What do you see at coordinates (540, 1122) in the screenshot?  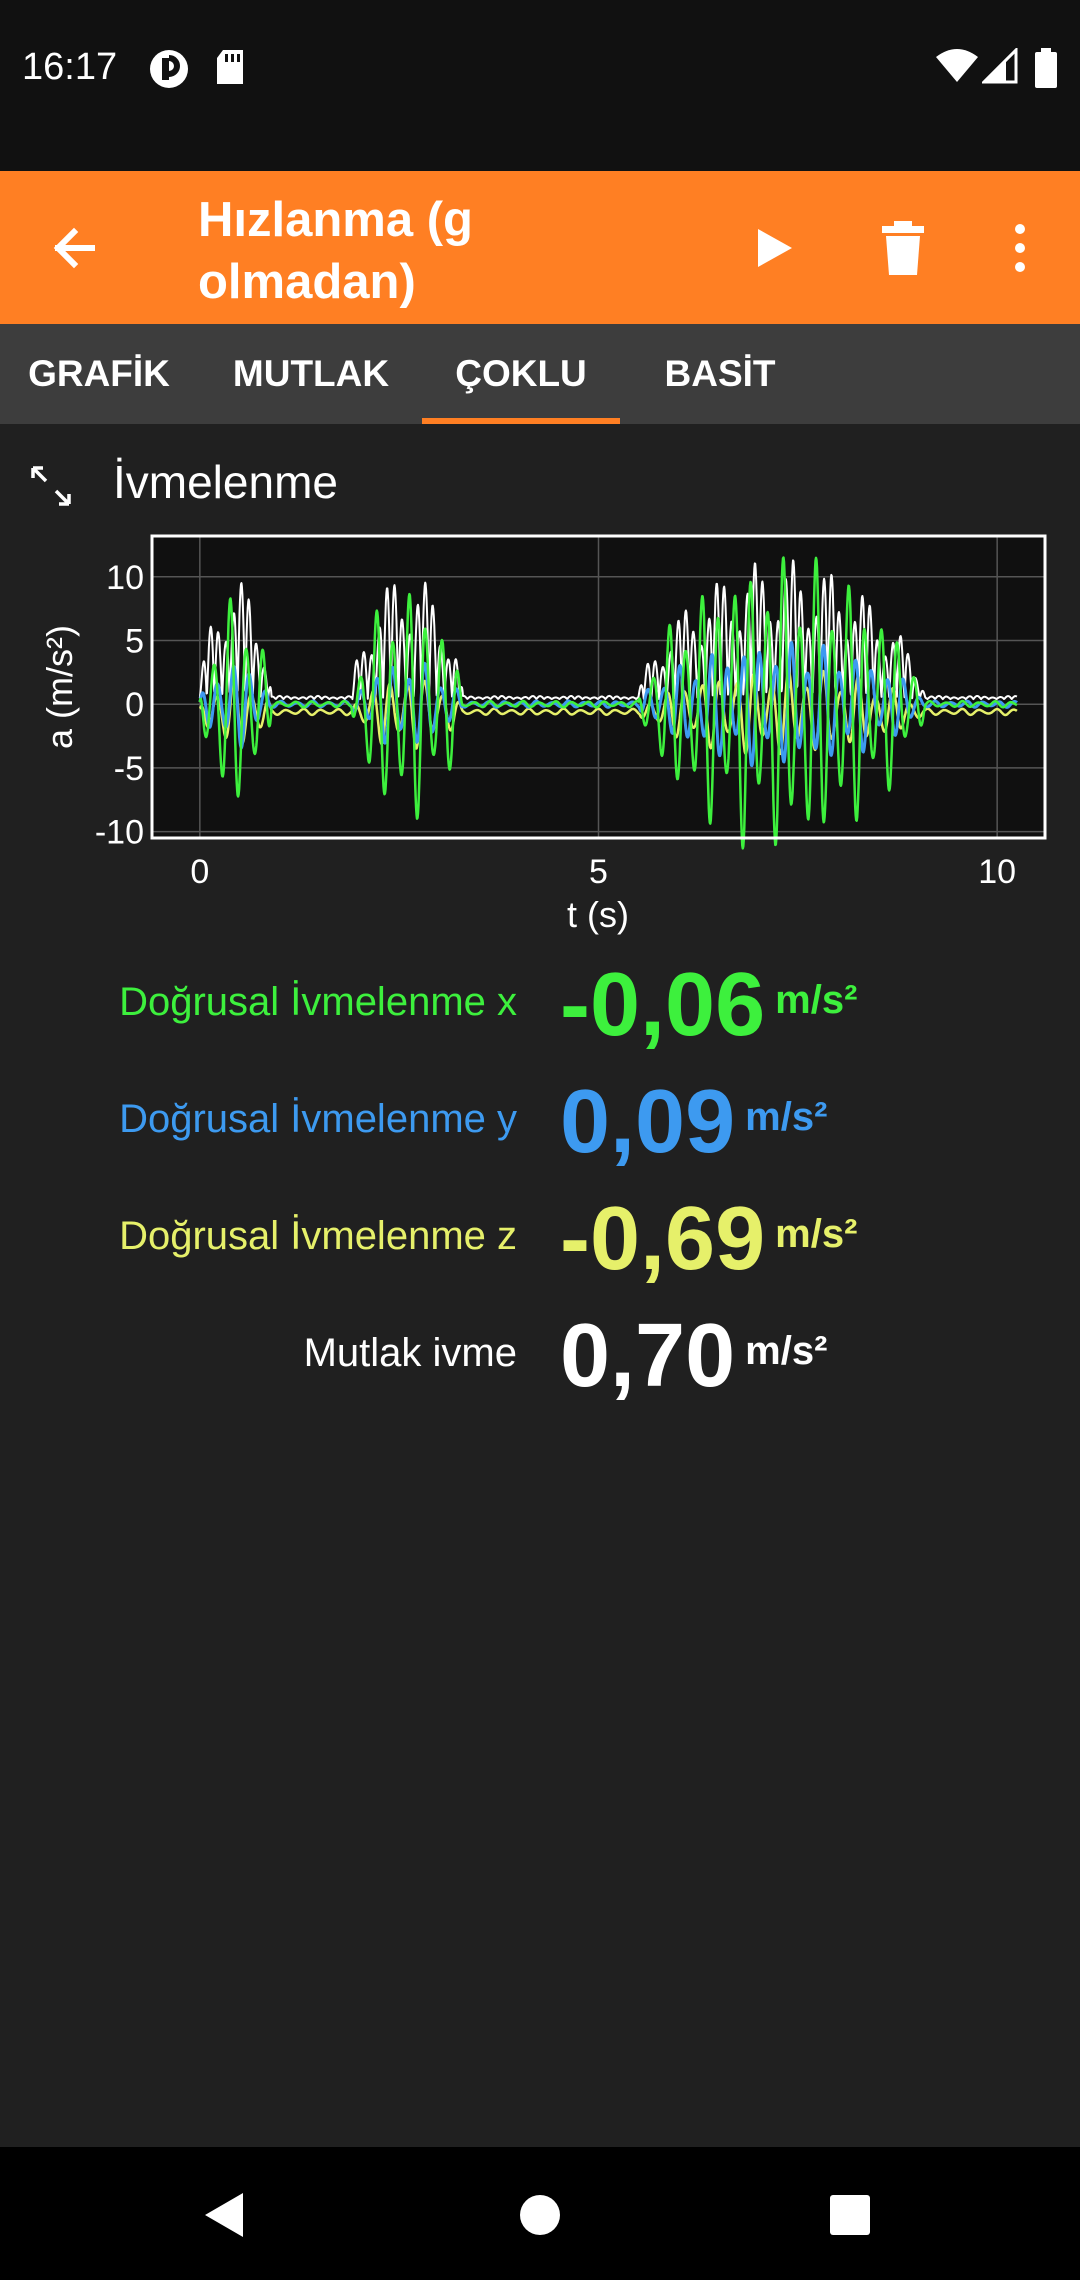 I see `reading-row-y: Doğrusal İvmelenme y 0,09 m/s²` at bounding box center [540, 1122].